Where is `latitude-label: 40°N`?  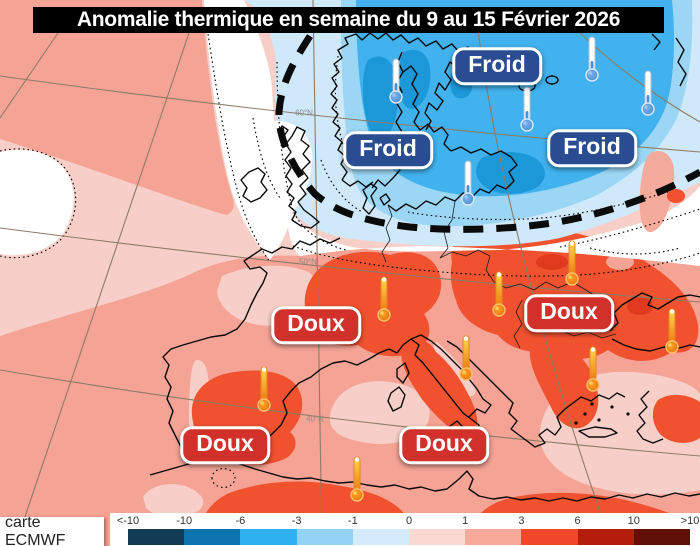
latitude-label: 40°N is located at coordinates (315, 419).